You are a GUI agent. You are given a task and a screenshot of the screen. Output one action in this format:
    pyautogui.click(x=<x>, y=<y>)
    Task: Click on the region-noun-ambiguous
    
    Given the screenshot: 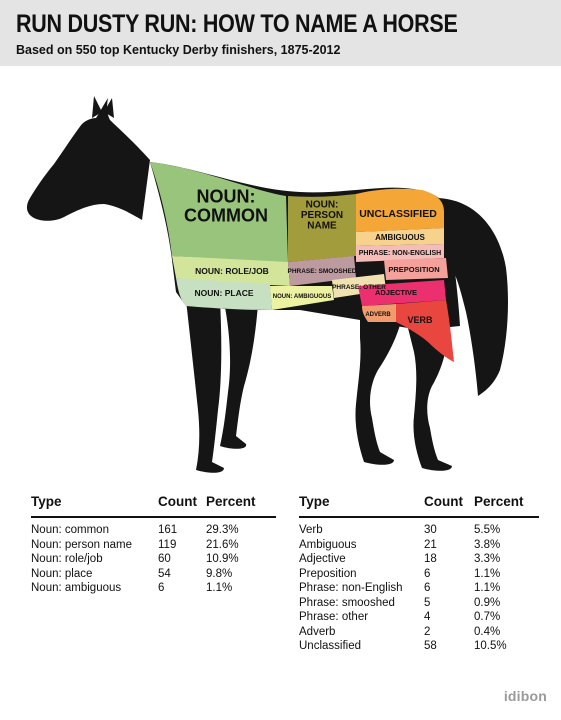 What is the action you would take?
    pyautogui.click(x=302, y=298)
    